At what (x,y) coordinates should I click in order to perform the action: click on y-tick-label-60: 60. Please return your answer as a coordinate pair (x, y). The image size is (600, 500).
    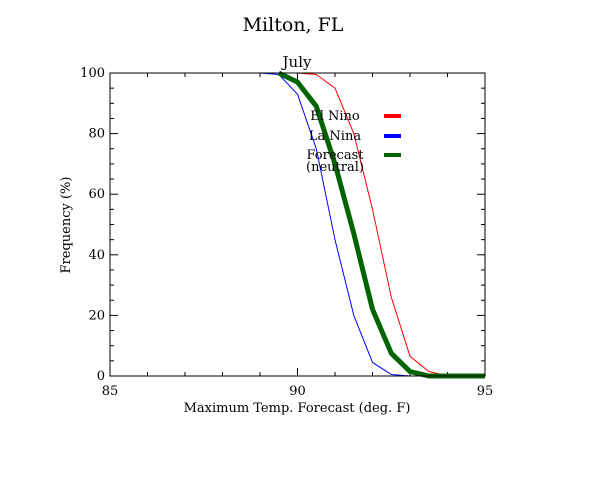
    Looking at the image, I should click on (96, 194).